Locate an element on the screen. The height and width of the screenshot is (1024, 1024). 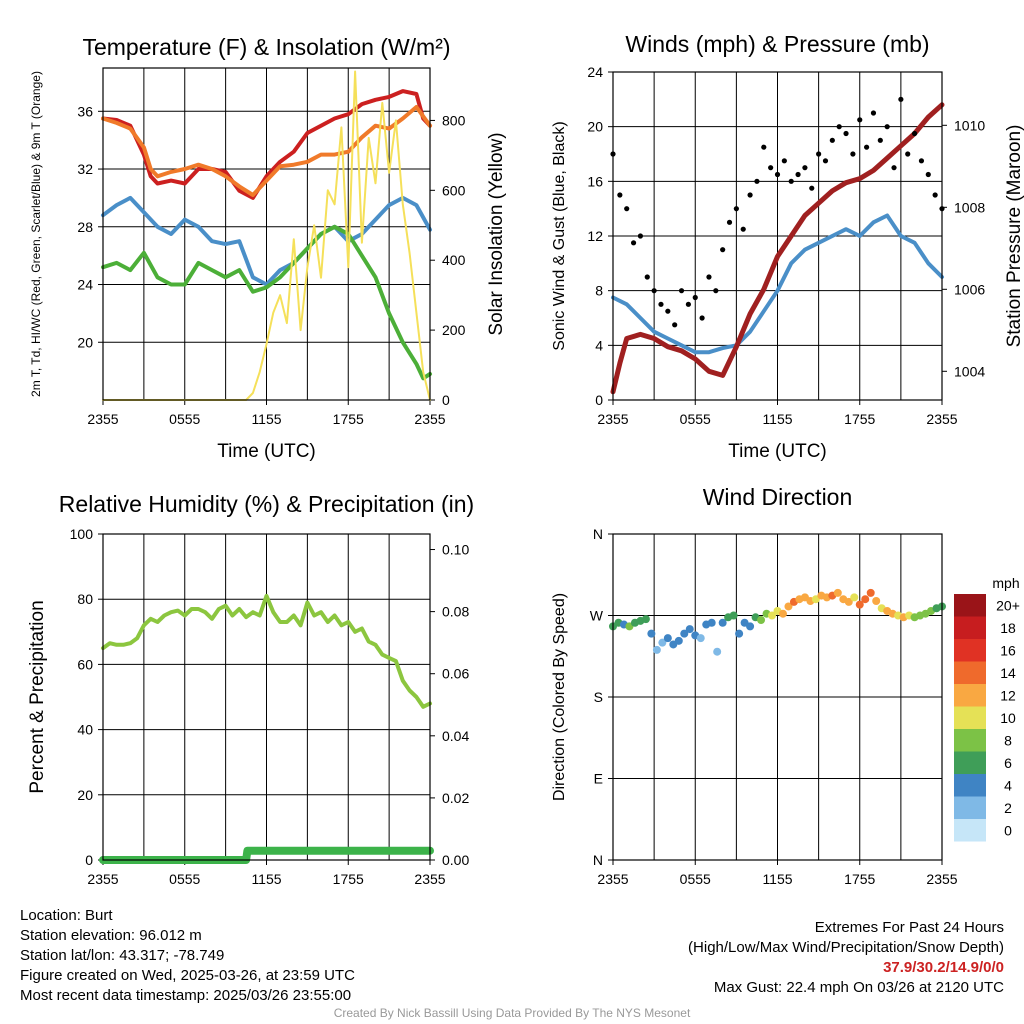
y2-tick-label: 1008 is located at coordinates (969, 207).